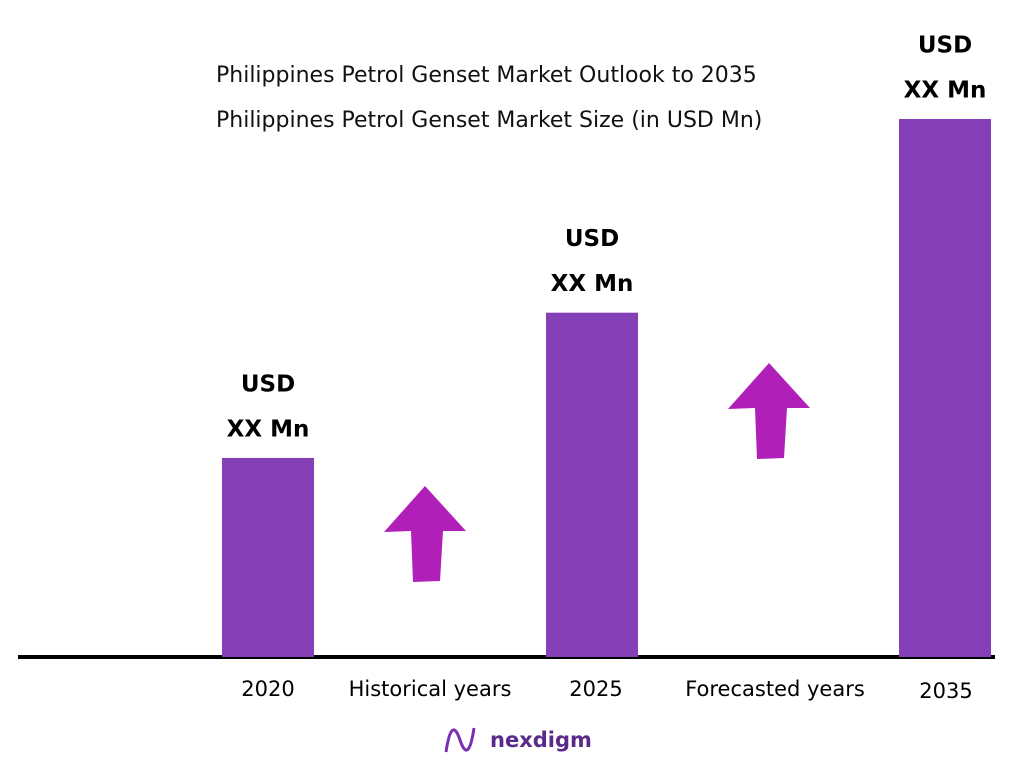 This screenshot has height=772, width=1024. What do you see at coordinates (595, 689) in the screenshot?
I see `x-tick-label: 2025` at bounding box center [595, 689].